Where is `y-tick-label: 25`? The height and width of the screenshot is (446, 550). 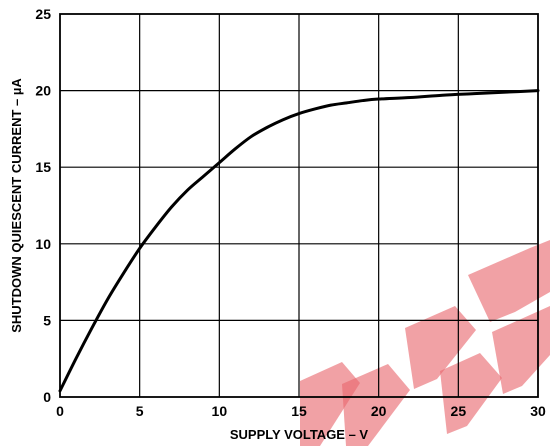
y-tick-label: 25 is located at coordinates (43, 14).